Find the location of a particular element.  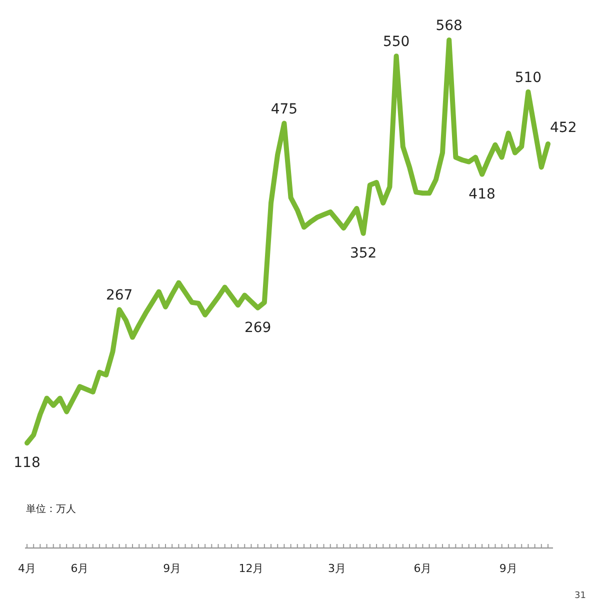

data-label: 269 is located at coordinates (258, 328).